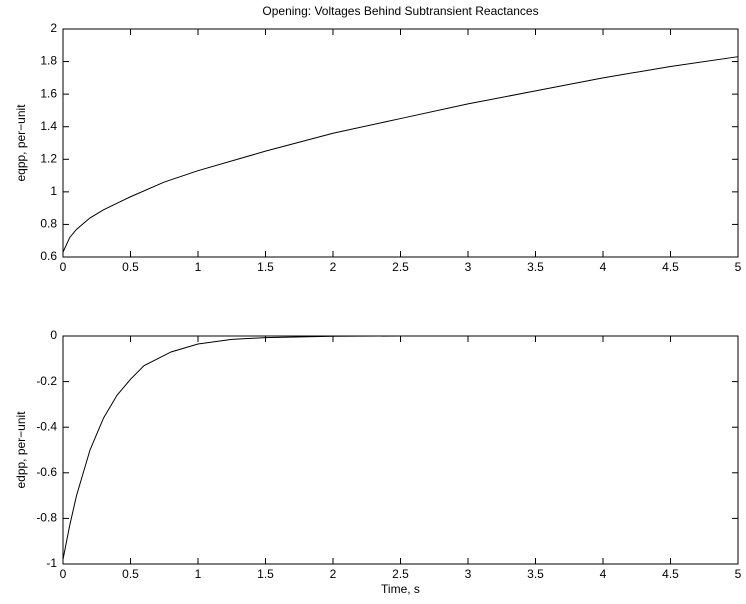 The width and height of the screenshot is (746, 604). Describe the element at coordinates (46, 518) in the screenshot. I see `y-tick-label: -0.8` at that location.